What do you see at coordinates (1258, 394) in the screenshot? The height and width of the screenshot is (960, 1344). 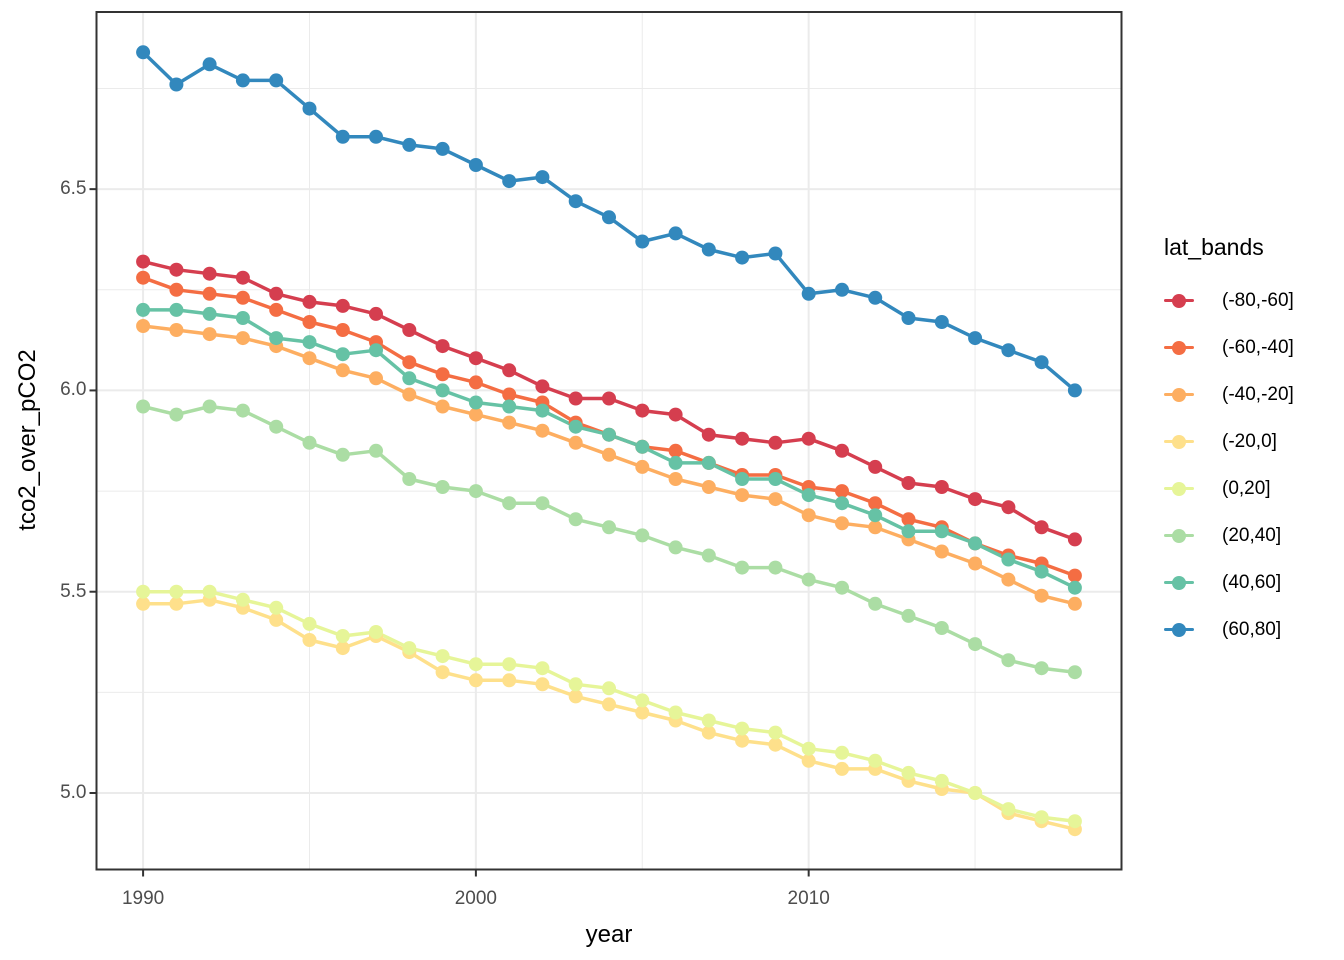 I see `legend-item-label: (-40,-20]` at bounding box center [1258, 394].